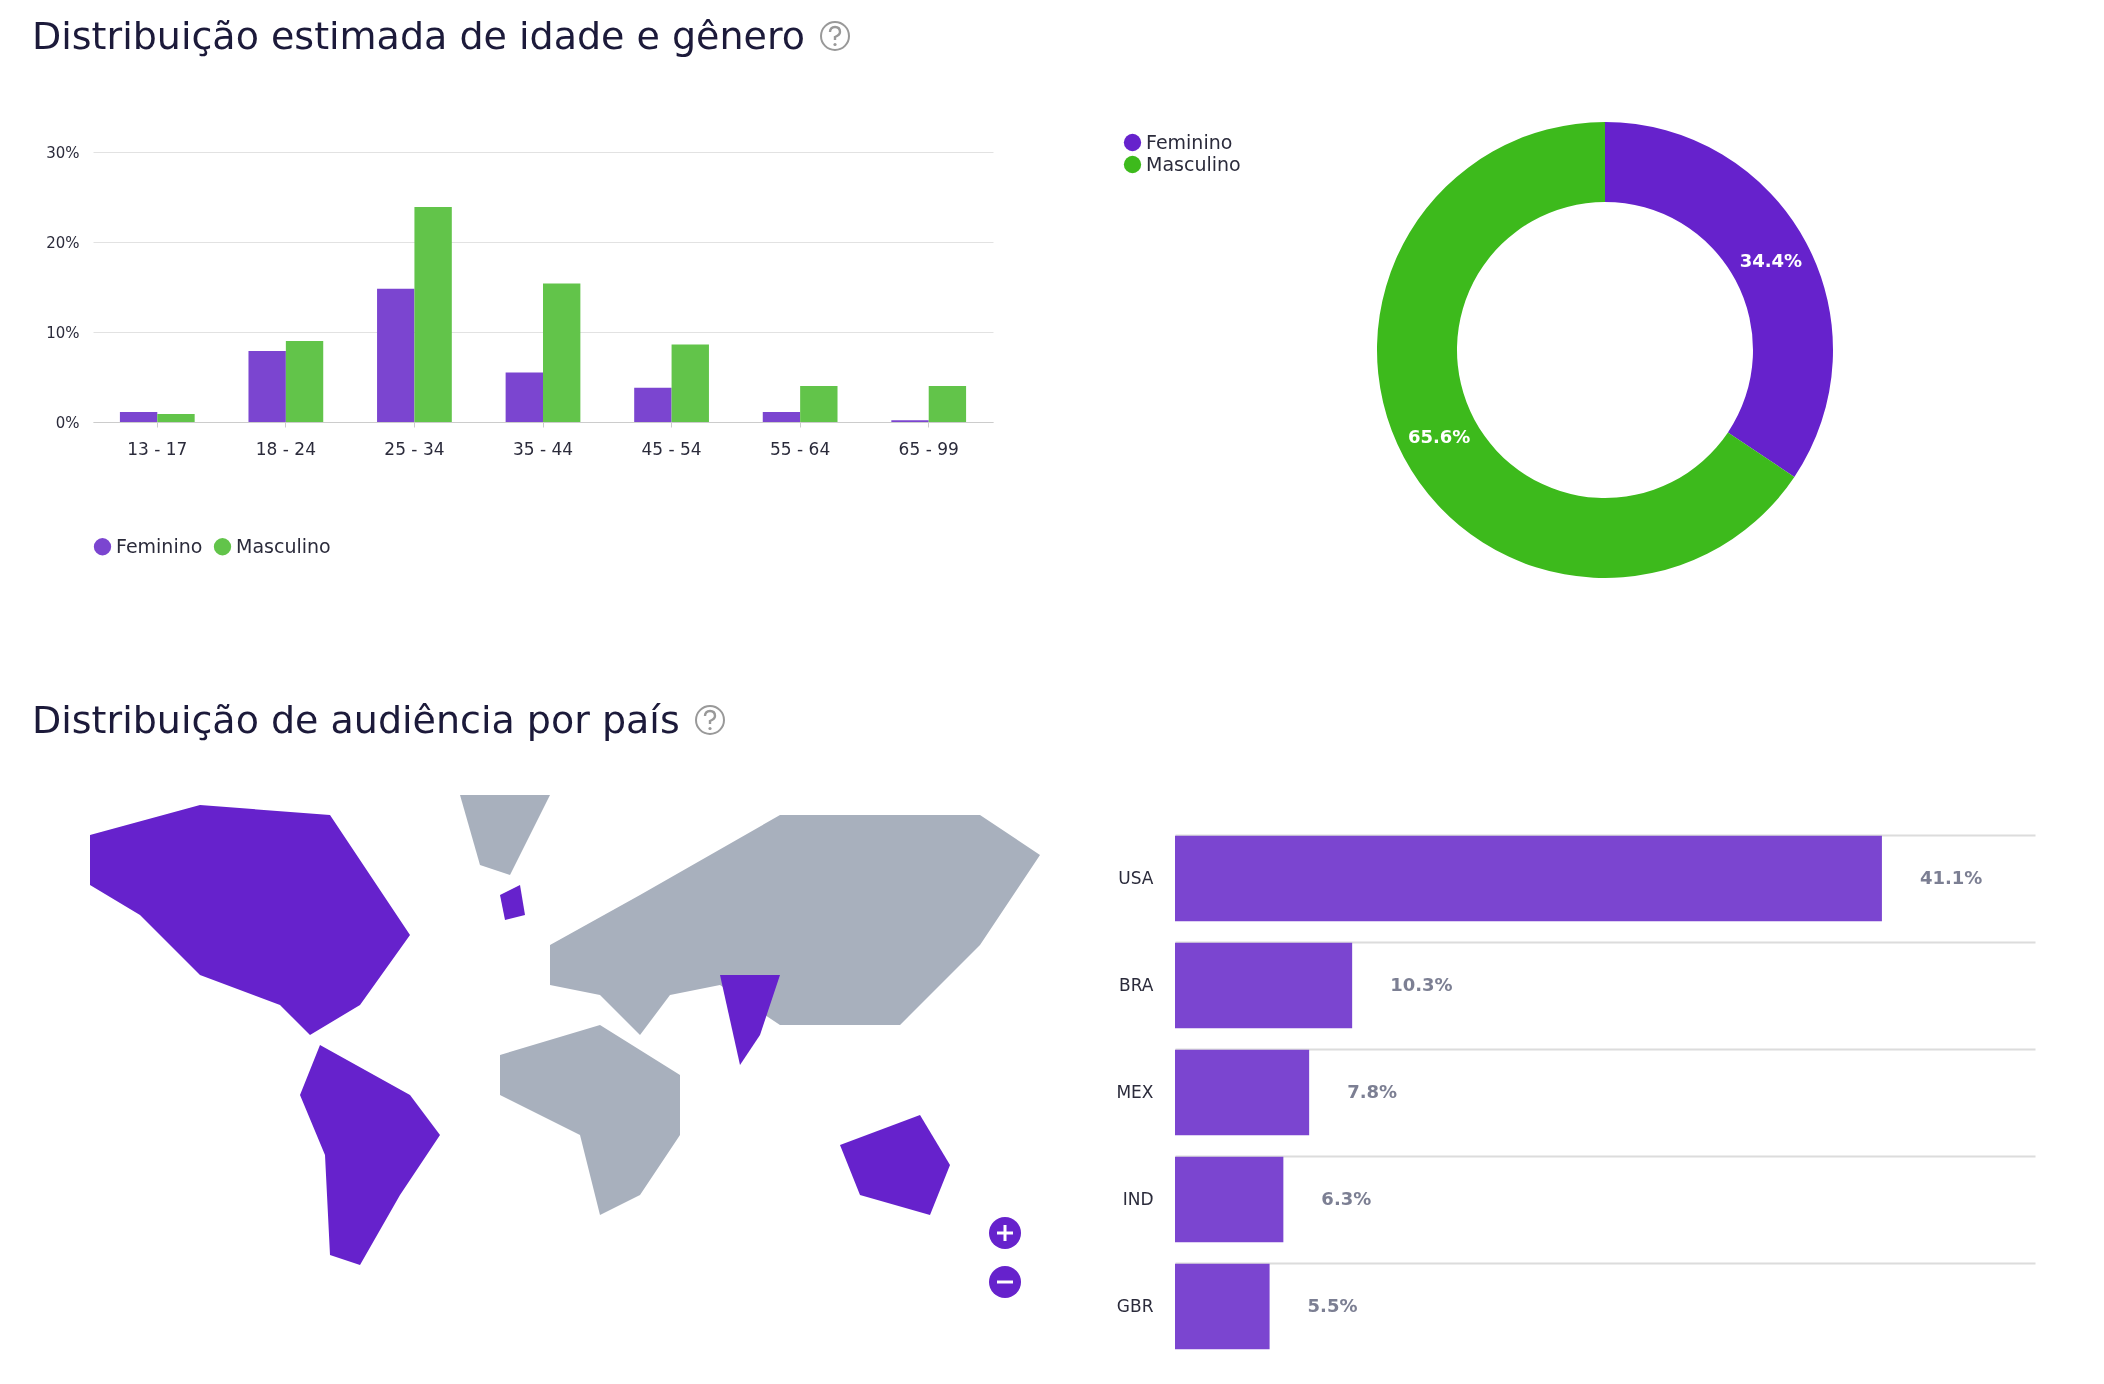 This screenshot has width=2104, height=1384. I want to click on data-label: 34.4%, so click(1771, 260).